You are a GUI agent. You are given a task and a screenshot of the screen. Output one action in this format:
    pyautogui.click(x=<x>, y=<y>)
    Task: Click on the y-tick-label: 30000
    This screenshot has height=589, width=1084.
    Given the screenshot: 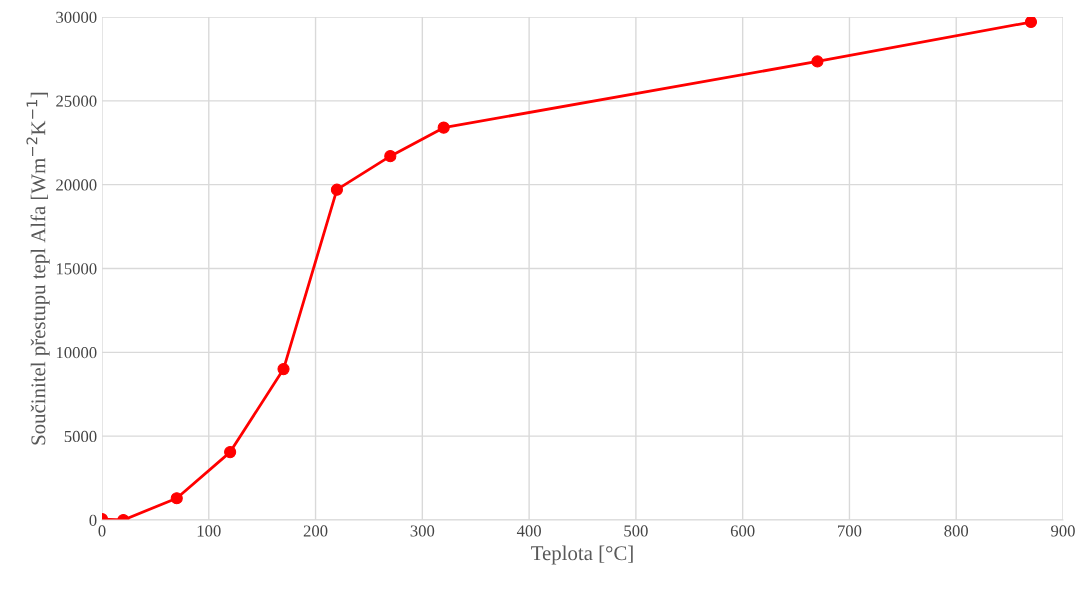 What is the action you would take?
    pyautogui.click(x=76, y=17)
    